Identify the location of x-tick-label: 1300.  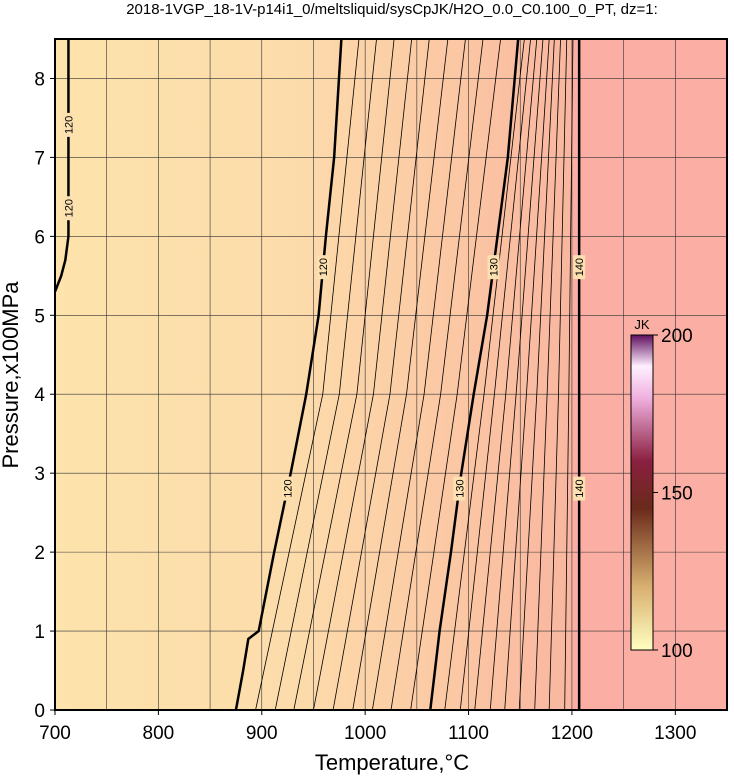
(675, 733).